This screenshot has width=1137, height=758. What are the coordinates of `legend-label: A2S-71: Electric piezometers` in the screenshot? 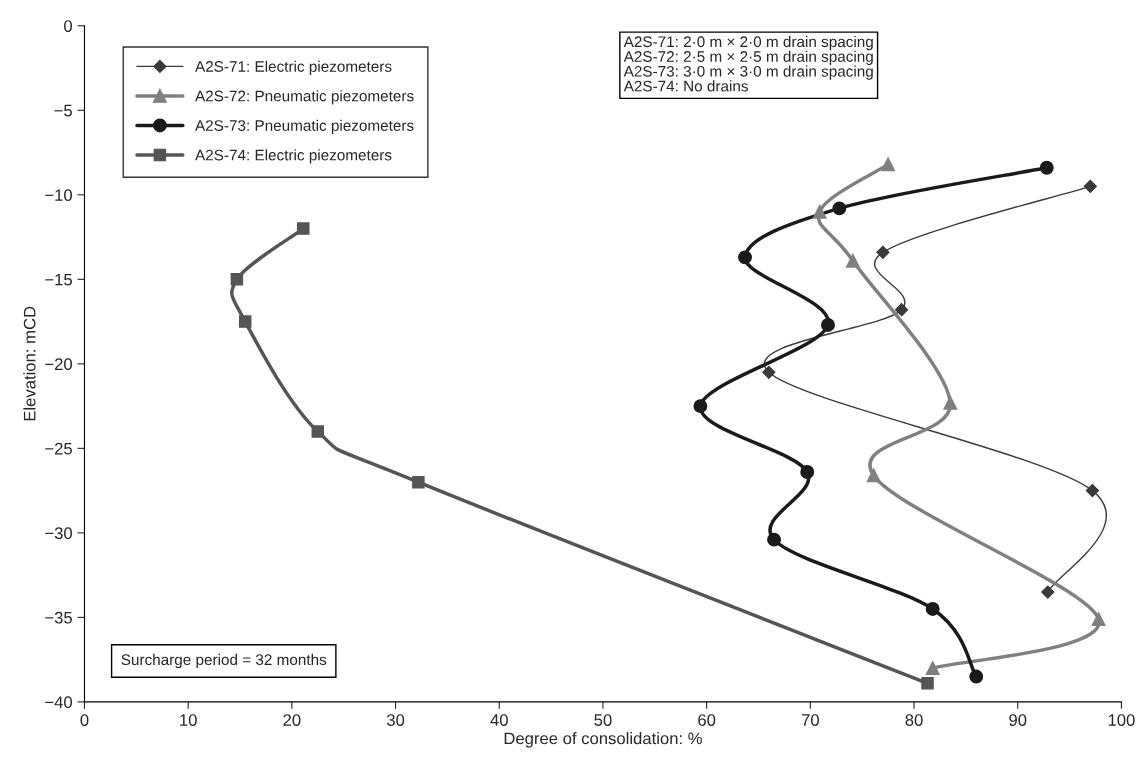 It's located at (293, 67).